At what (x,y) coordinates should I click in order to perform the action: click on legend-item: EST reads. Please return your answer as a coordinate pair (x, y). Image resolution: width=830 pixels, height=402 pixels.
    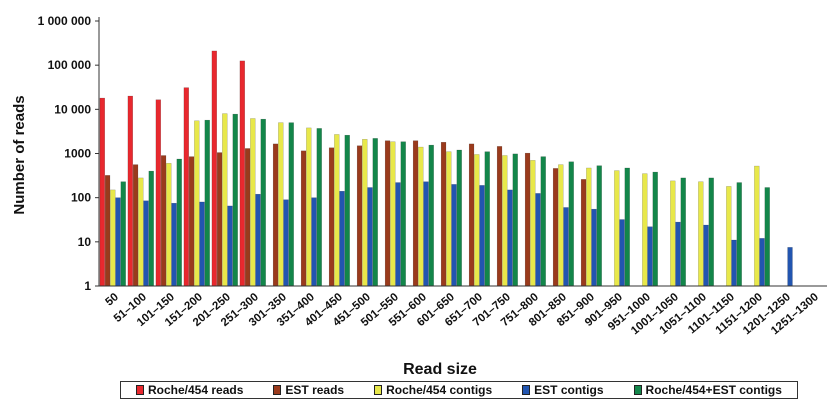
    Looking at the image, I should click on (308, 390).